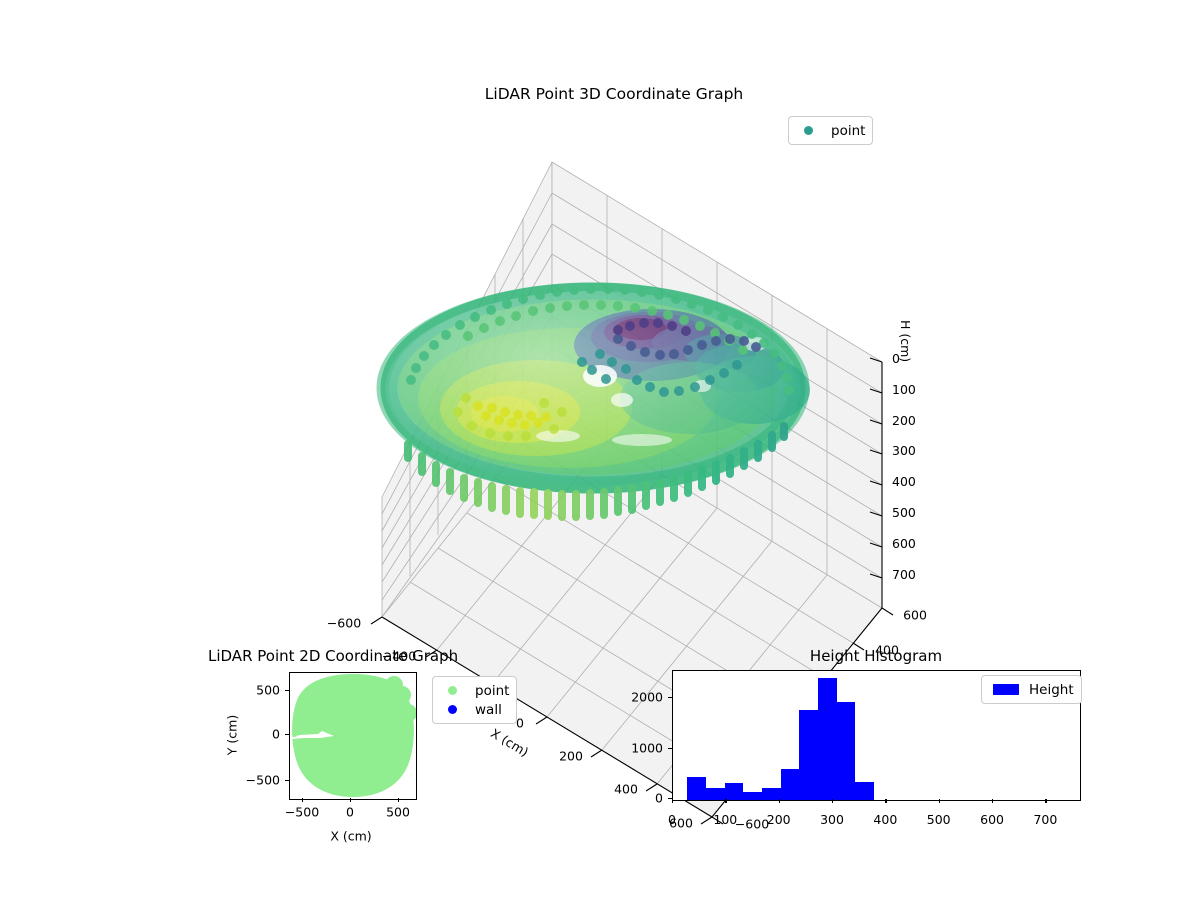 The height and width of the screenshot is (900, 1200). I want to click on lidar-point-cloud-3d, so click(593, 401).